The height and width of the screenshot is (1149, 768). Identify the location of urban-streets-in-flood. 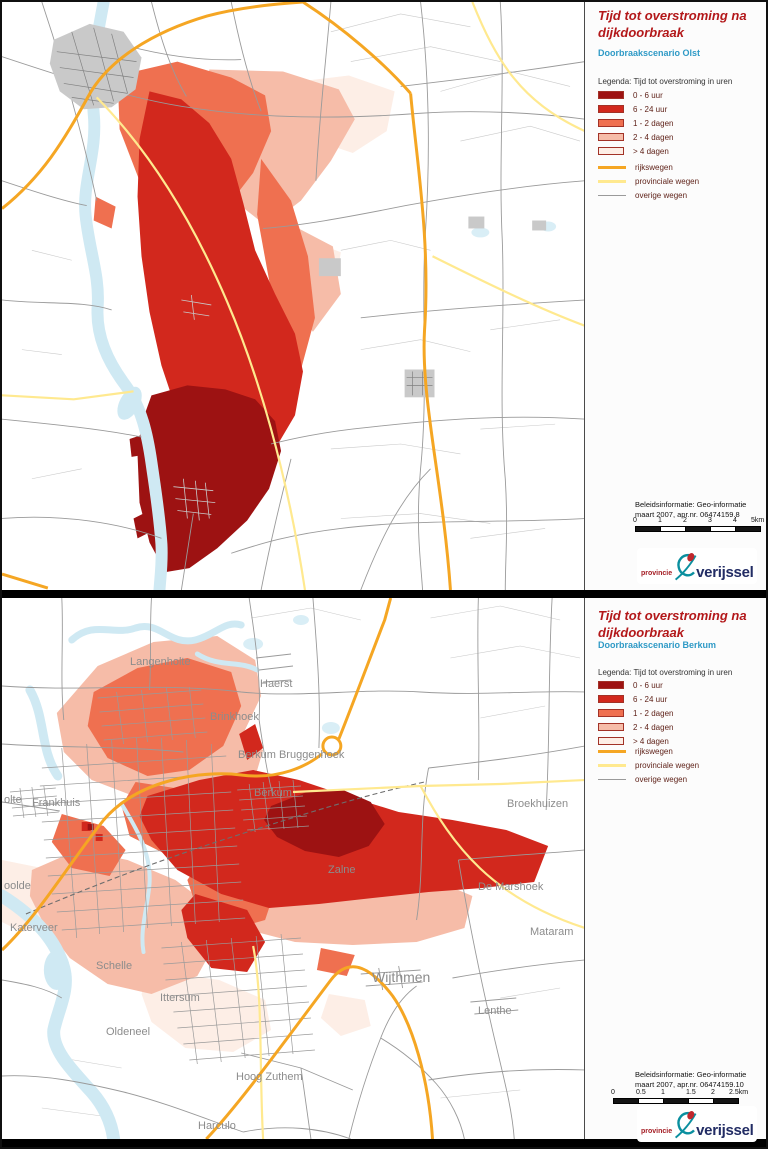
(194, 407).